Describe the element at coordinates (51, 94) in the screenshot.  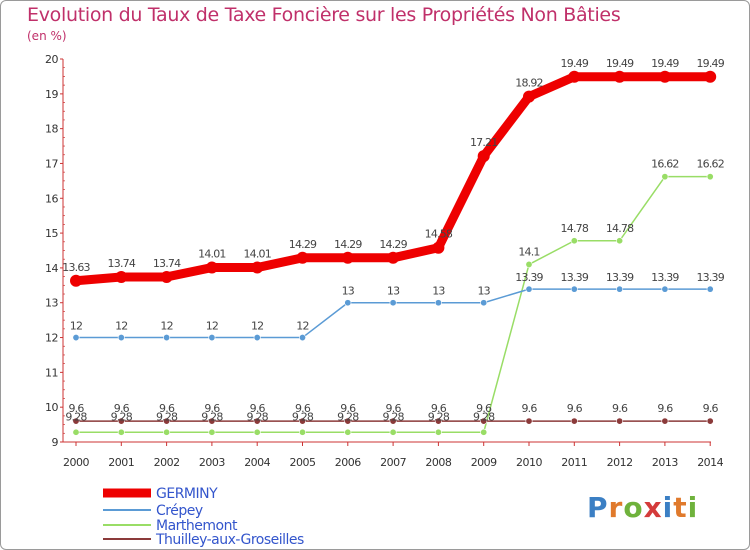
I see `y-tick-label: 19` at that location.